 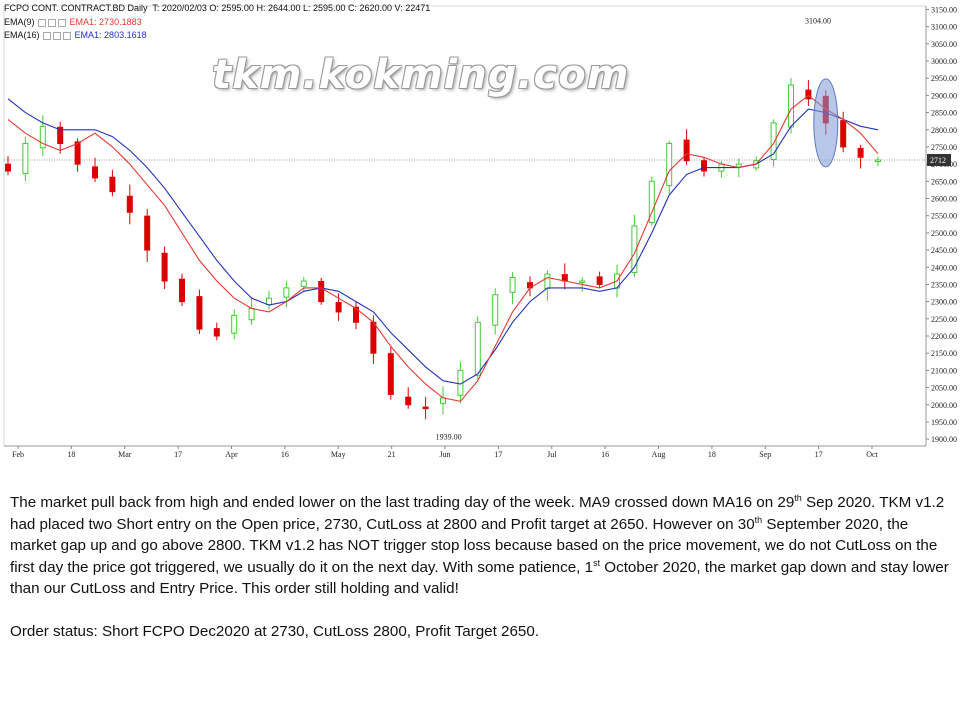 What do you see at coordinates (76, 8) in the screenshot?
I see `symbol-label: FCPO CONT. CONTRACT.BD Daily` at bounding box center [76, 8].